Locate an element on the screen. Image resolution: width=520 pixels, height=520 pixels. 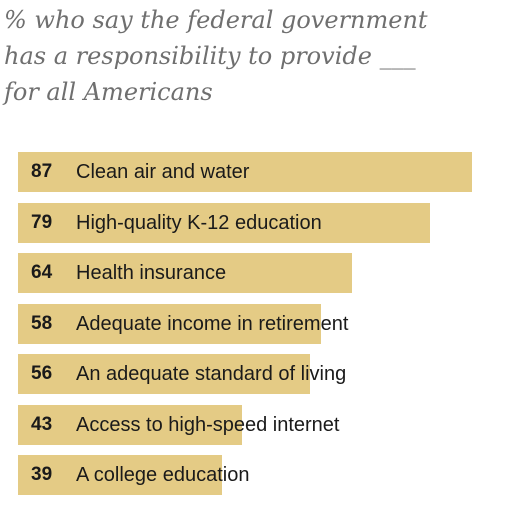
bar-value-label: 79 is located at coordinates (42, 222).